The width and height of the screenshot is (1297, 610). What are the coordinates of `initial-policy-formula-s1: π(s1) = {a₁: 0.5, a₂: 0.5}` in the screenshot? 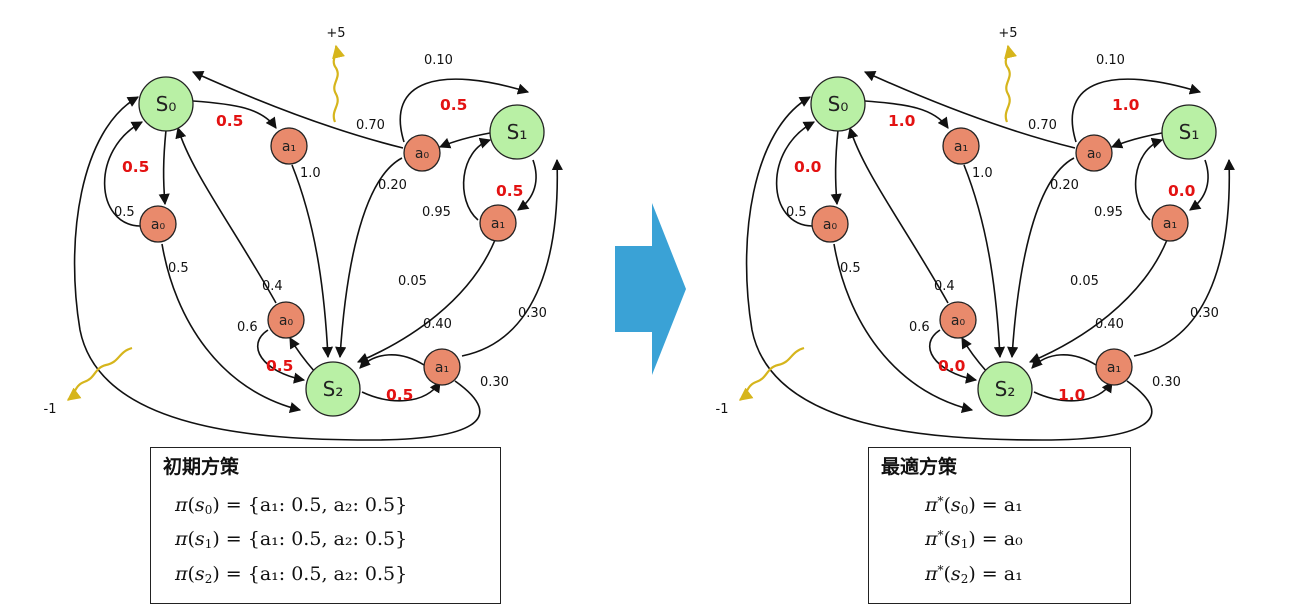 It's located at (291, 539).